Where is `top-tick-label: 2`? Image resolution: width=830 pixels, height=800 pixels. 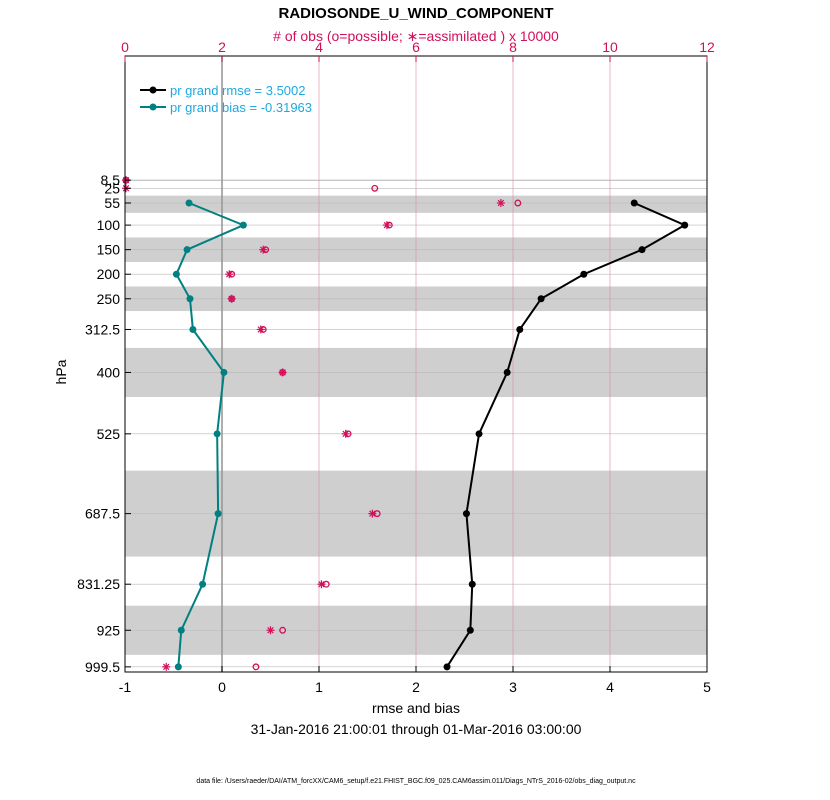 top-tick-label: 2 is located at coordinates (222, 47).